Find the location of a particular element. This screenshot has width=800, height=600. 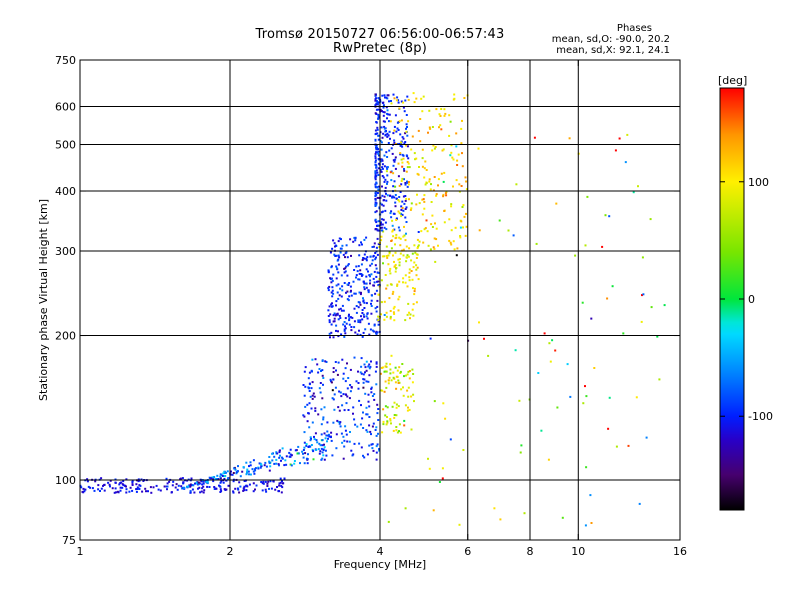

colorbar-tick-label: 0 is located at coordinates (751, 299).